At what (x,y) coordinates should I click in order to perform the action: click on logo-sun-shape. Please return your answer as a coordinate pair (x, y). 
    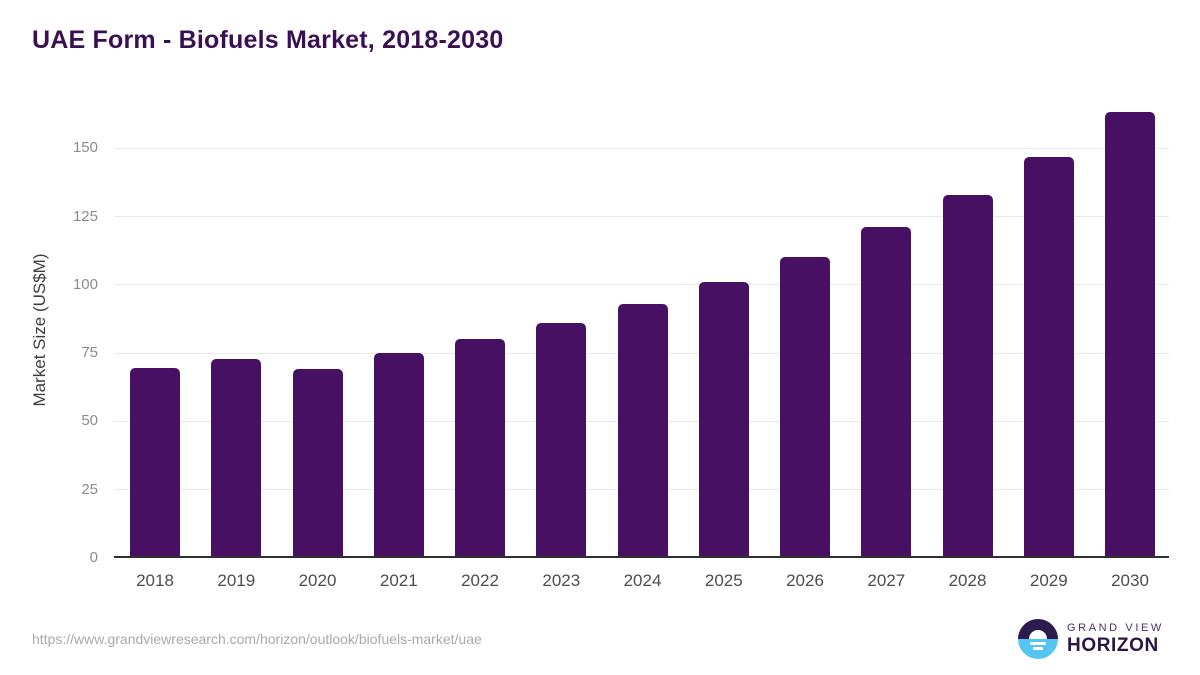
    Looking at the image, I should click on (1038, 634).